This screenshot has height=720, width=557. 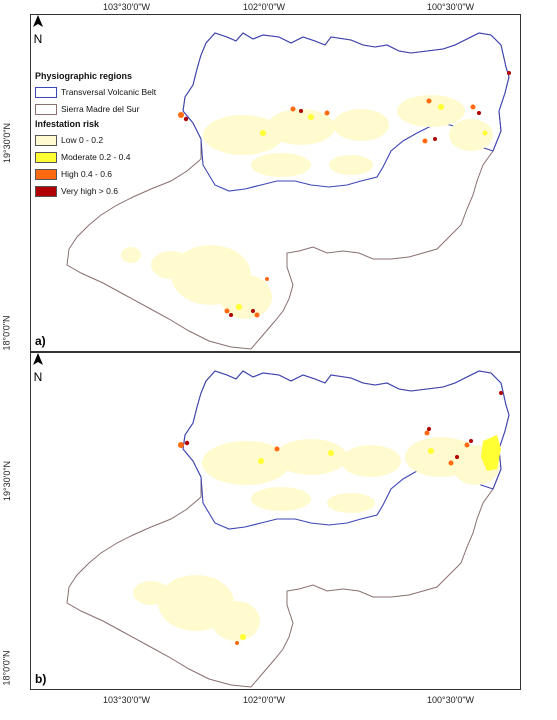 What do you see at coordinates (46, 157) in the screenshot?
I see `risk-moderate-swatch` at bounding box center [46, 157].